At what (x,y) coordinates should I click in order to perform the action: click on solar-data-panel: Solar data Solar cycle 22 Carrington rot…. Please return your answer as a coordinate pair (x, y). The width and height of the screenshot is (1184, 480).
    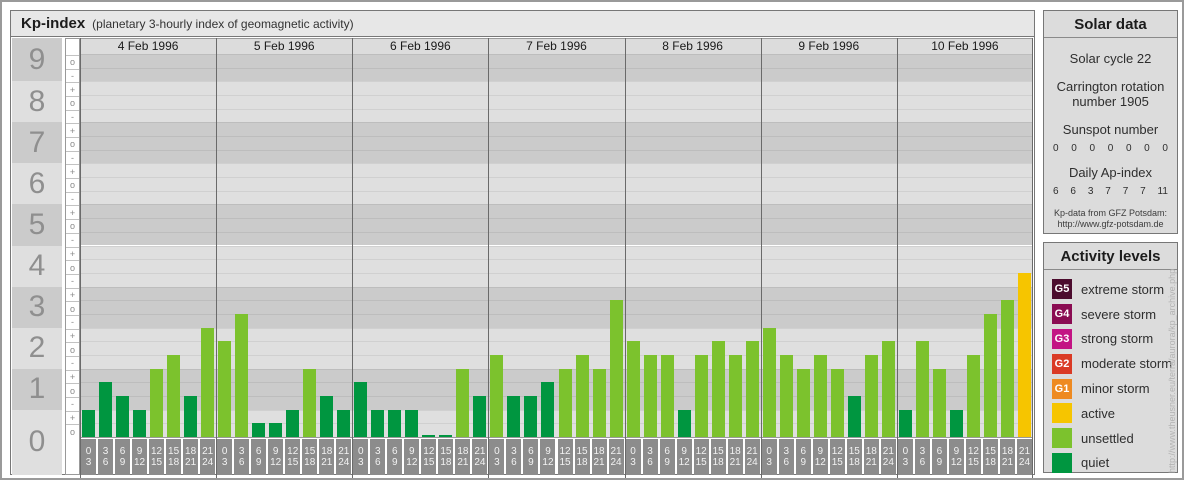
    Looking at the image, I should click on (1110, 122).